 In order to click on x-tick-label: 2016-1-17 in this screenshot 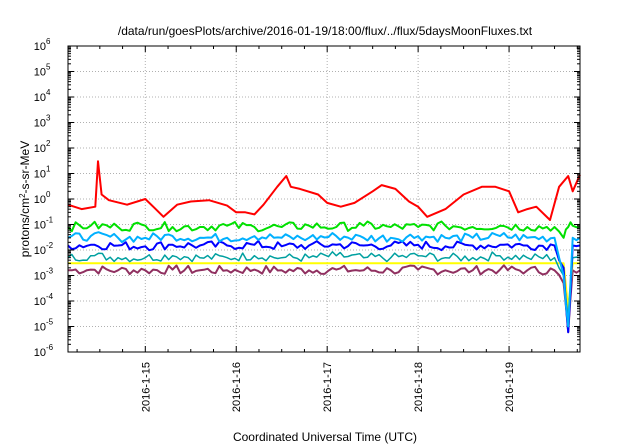, I will do `click(328, 387)`.